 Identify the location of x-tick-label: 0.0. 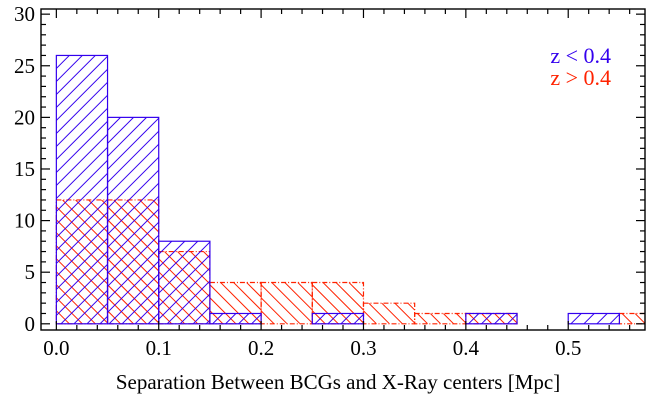
(56, 348).